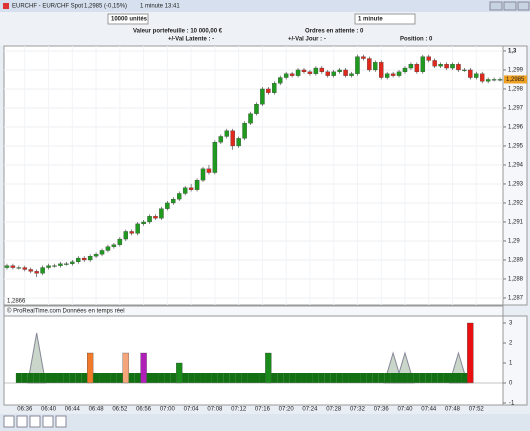  I want to click on x-tick-label: 07:36, so click(382, 410).